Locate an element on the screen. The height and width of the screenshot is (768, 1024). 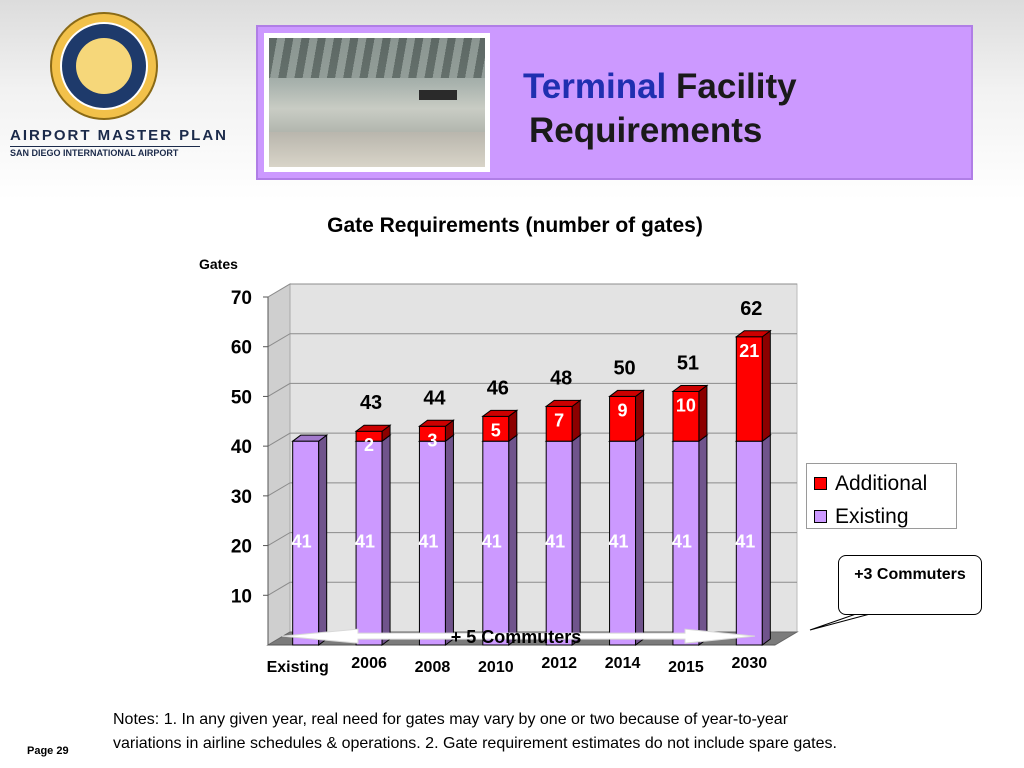
legend-item-existing: Existing is located at coordinates (861, 517).